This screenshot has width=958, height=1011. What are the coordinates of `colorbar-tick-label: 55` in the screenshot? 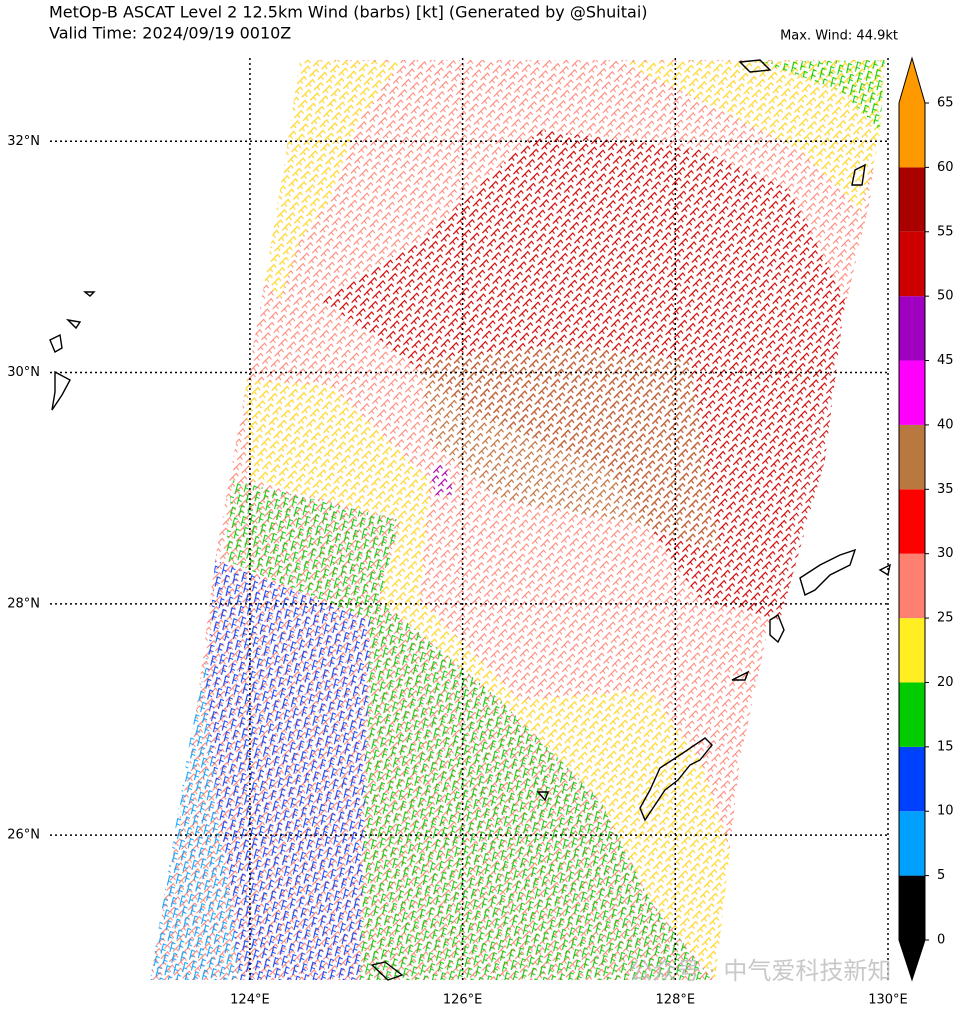 It's located at (945, 231).